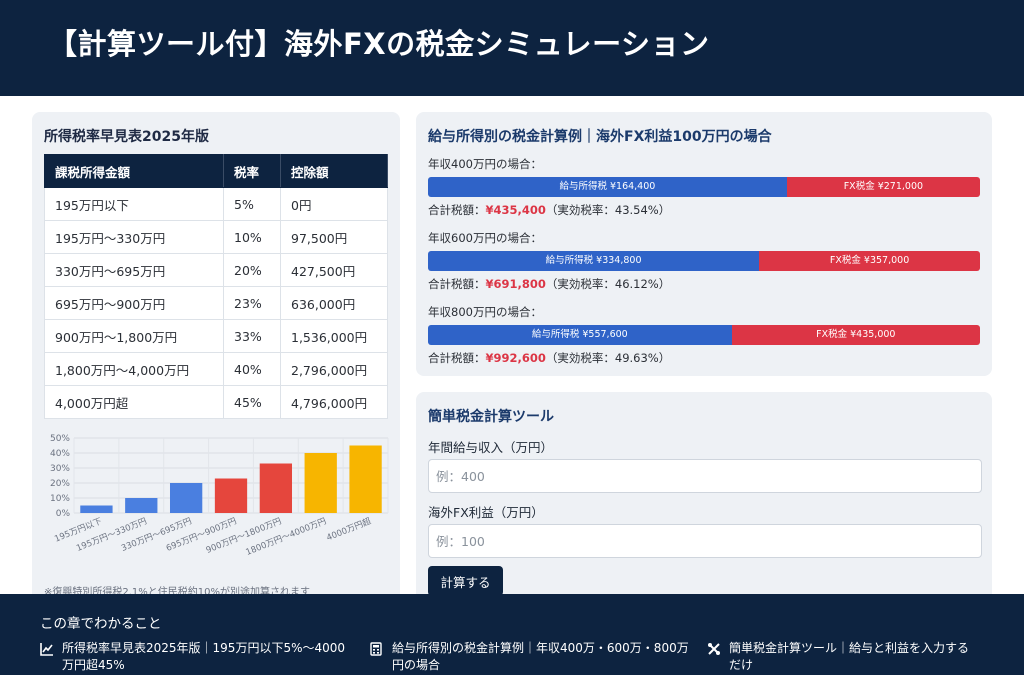 Image resolution: width=1024 pixels, height=675 pixels. I want to click on total-tax-line: 合計税額：¥435,400（実効税率：43.54%）, so click(549, 210).